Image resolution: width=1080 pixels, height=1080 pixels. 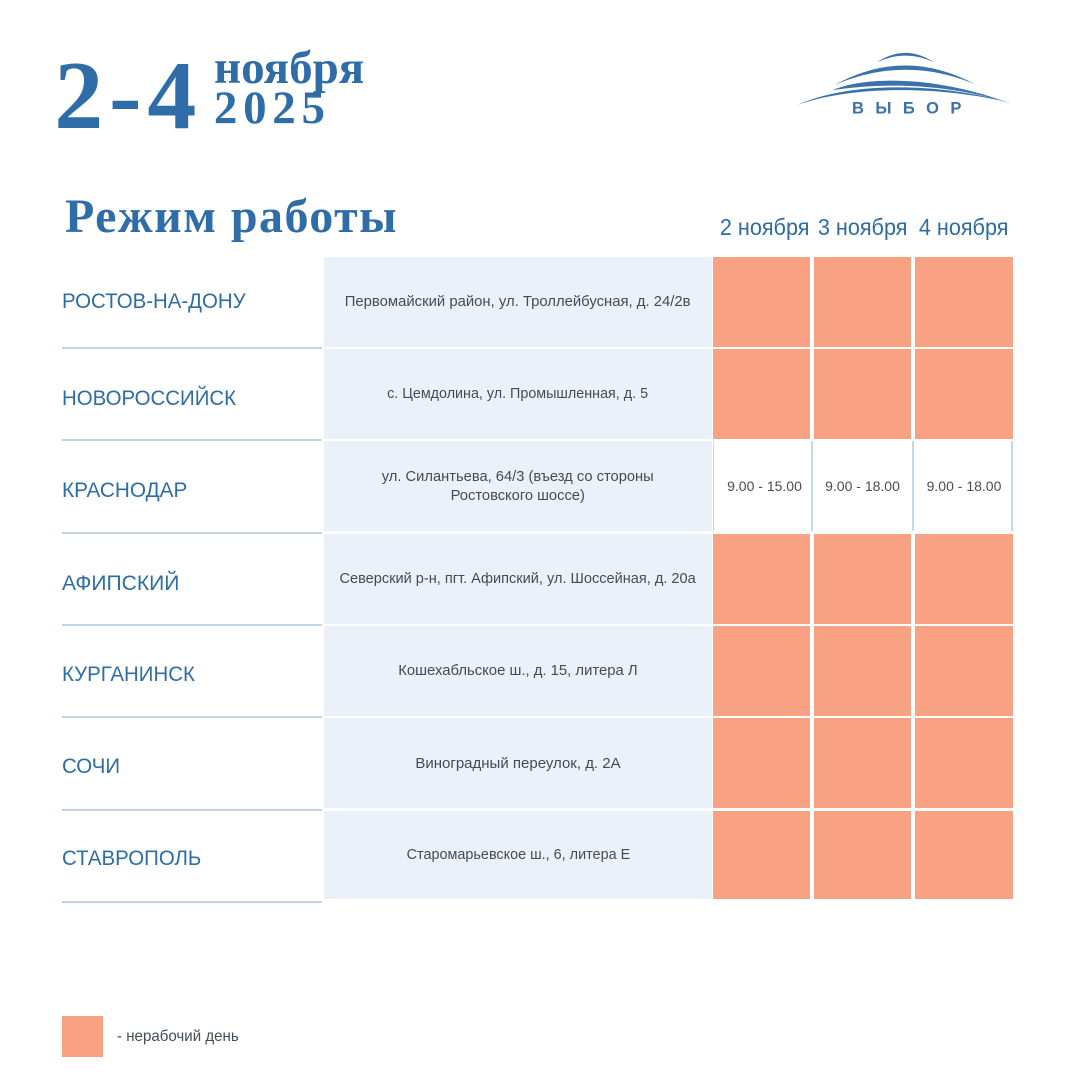 What do you see at coordinates (912, 109) in the screenshot?
I see `svg-text: ВЫБОР` at bounding box center [912, 109].